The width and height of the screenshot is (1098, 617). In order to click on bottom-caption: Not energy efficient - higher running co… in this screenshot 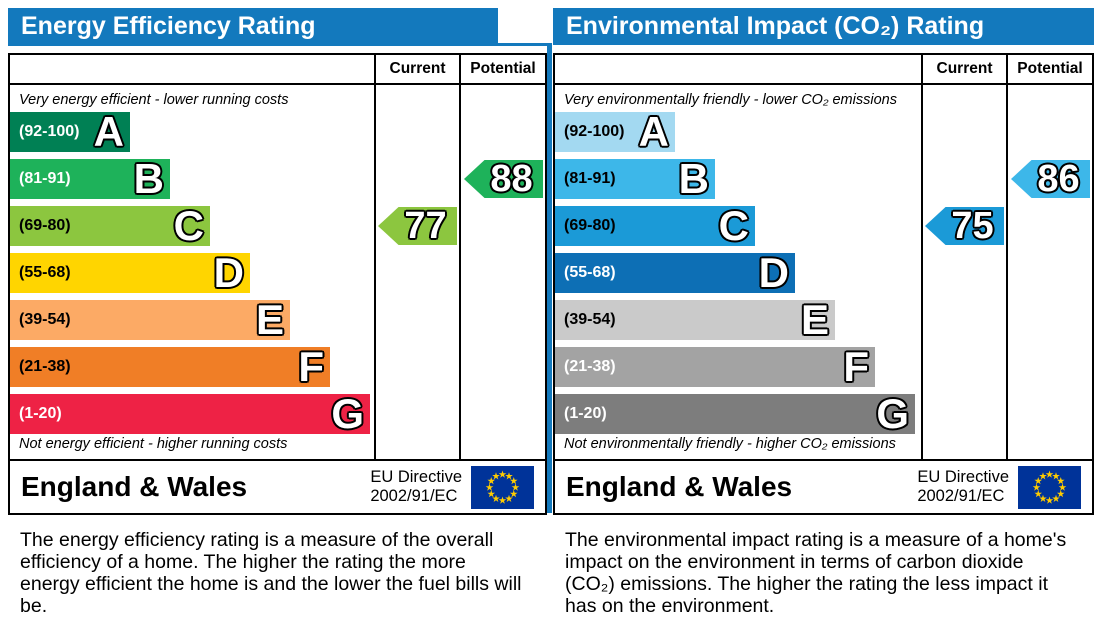, I will do `click(153, 444)`.